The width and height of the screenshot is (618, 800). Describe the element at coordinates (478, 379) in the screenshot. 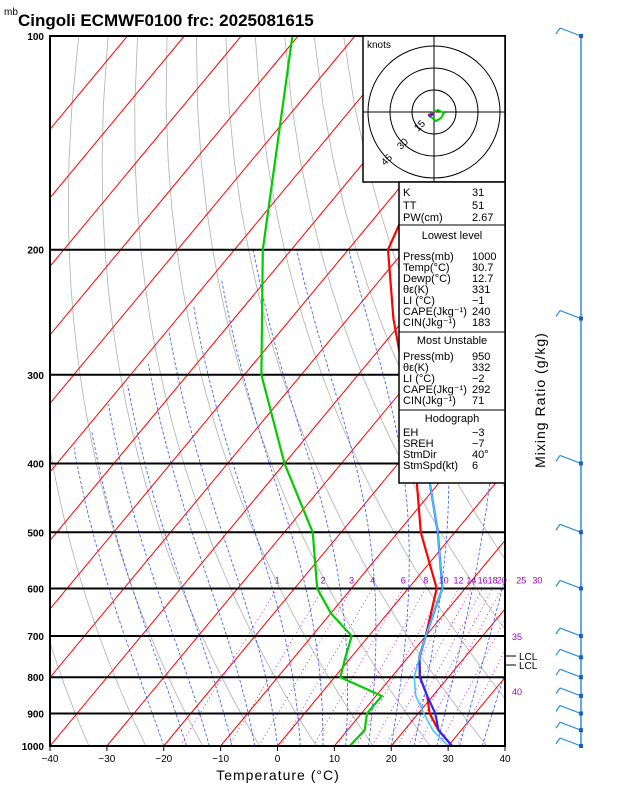

I see `unstable-row-val: −2` at that location.